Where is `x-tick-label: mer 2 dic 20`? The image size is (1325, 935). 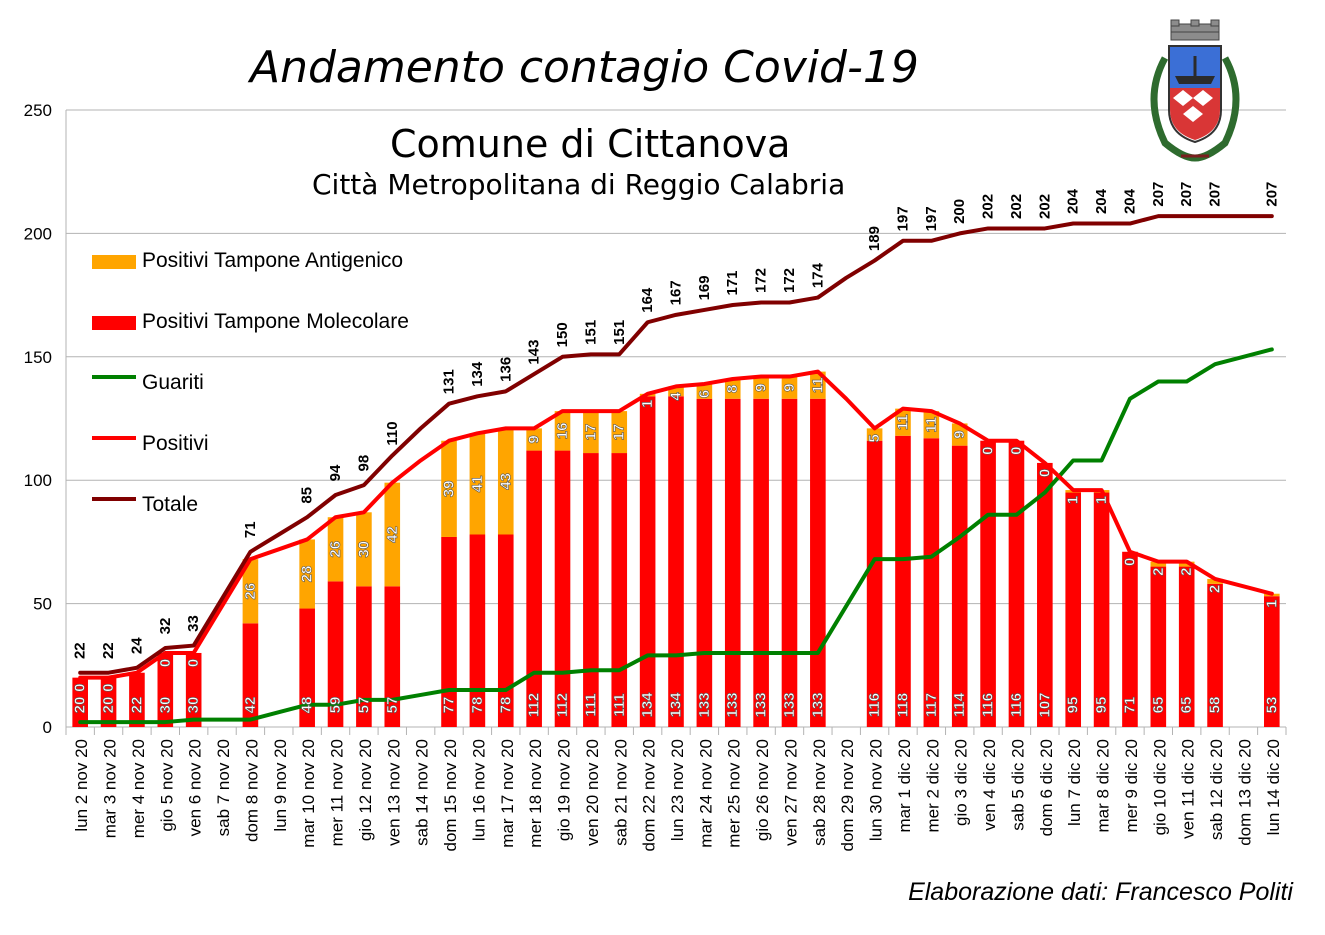 x-tick-label: mer 2 dic 20 is located at coordinates (932, 786).